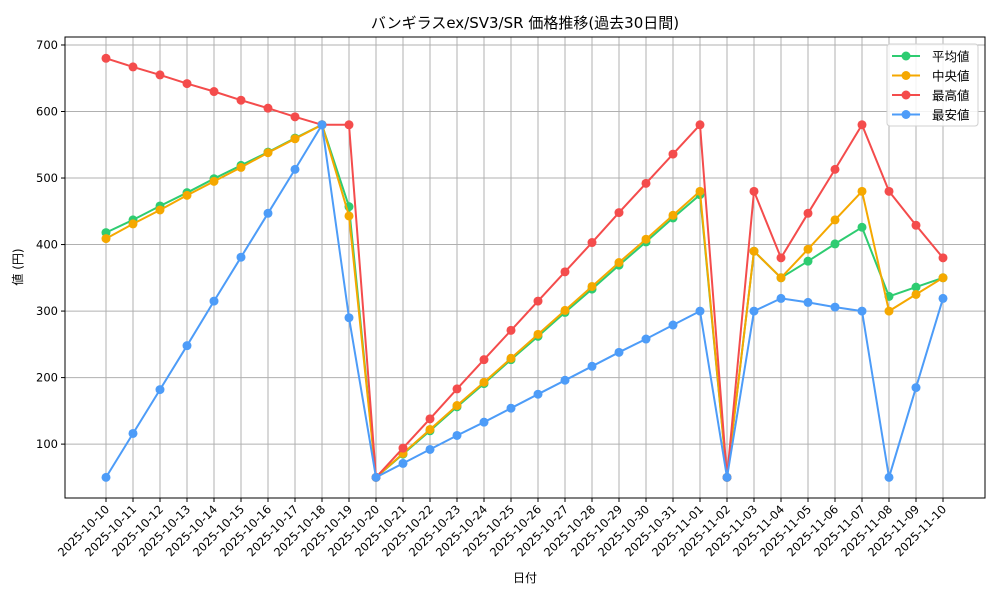 This screenshot has width=1000, height=604. What do you see at coordinates (17, 266) in the screenshot?
I see `y-axis-label: 値 (円)` at bounding box center [17, 266].